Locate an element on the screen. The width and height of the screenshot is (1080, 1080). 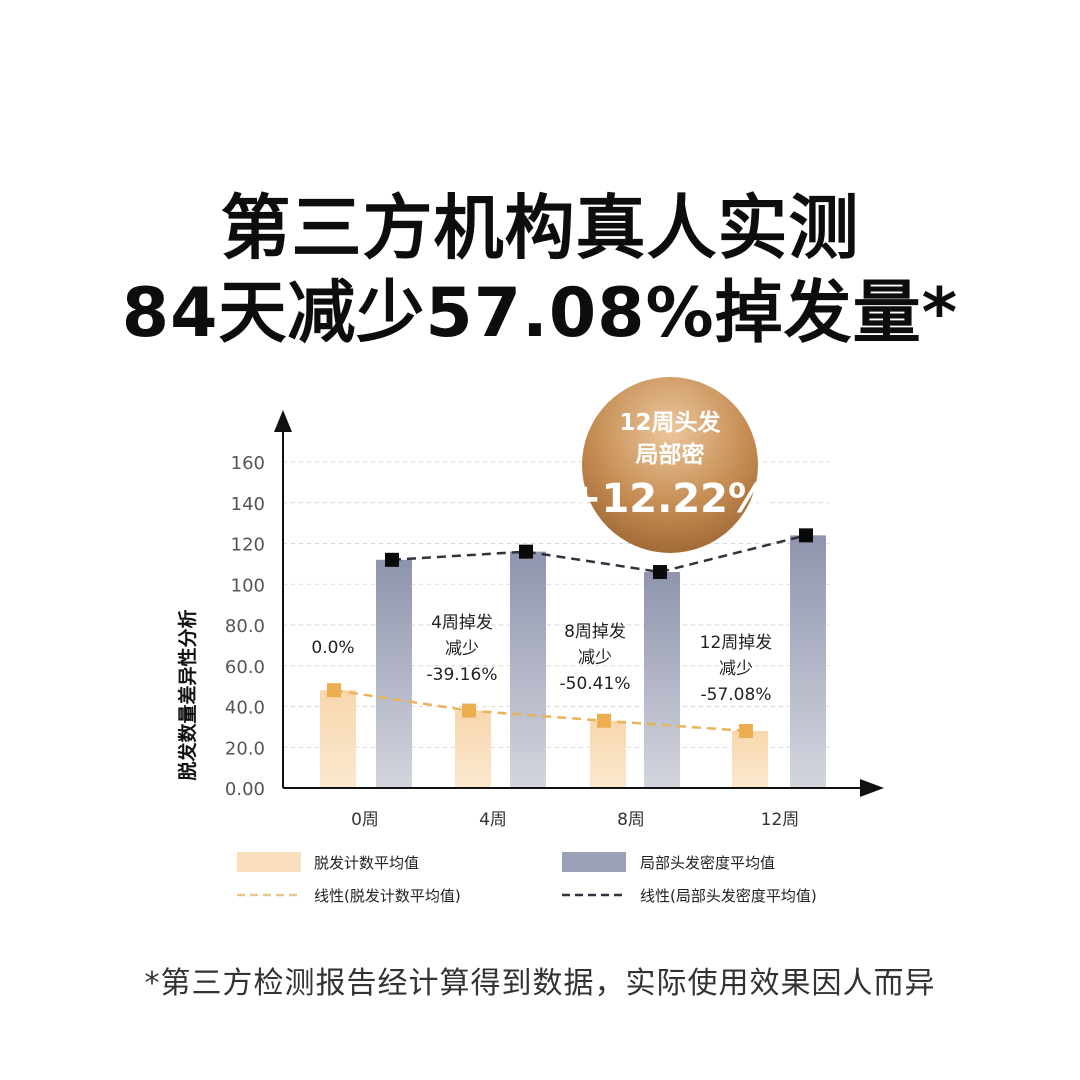
trend-lines is located at coordinates (570, 633).